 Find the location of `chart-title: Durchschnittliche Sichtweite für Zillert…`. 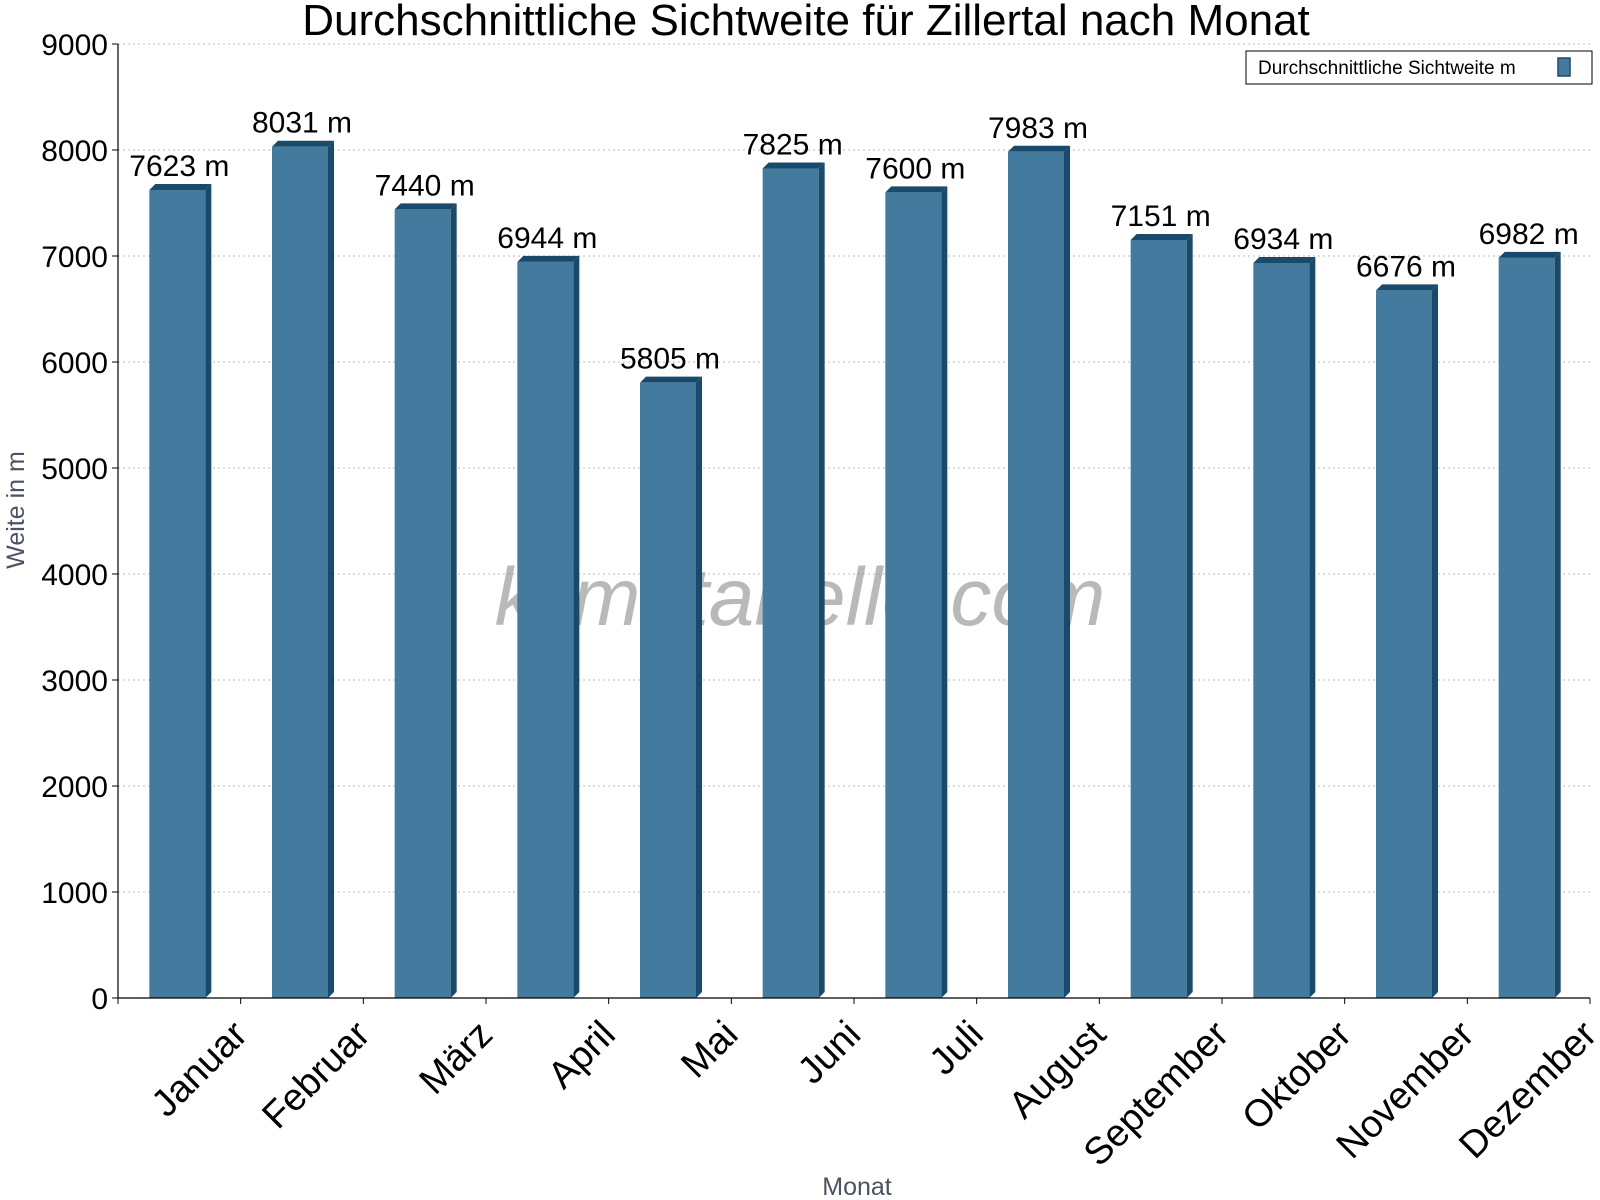

chart-title: Durchschnittliche Sichtweite für Zillert… is located at coordinates (806, 22).